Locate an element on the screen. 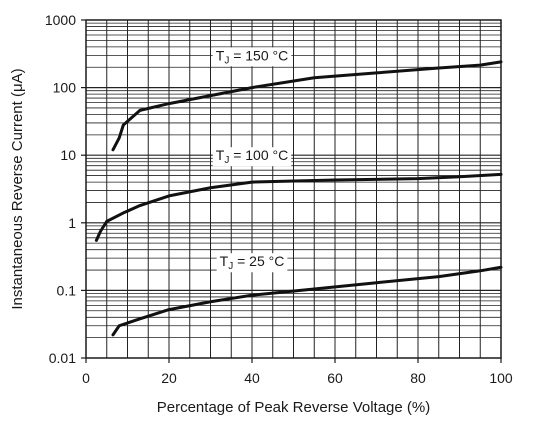 The width and height of the screenshot is (538, 428). x-tick-label: 100 is located at coordinates (501, 378).